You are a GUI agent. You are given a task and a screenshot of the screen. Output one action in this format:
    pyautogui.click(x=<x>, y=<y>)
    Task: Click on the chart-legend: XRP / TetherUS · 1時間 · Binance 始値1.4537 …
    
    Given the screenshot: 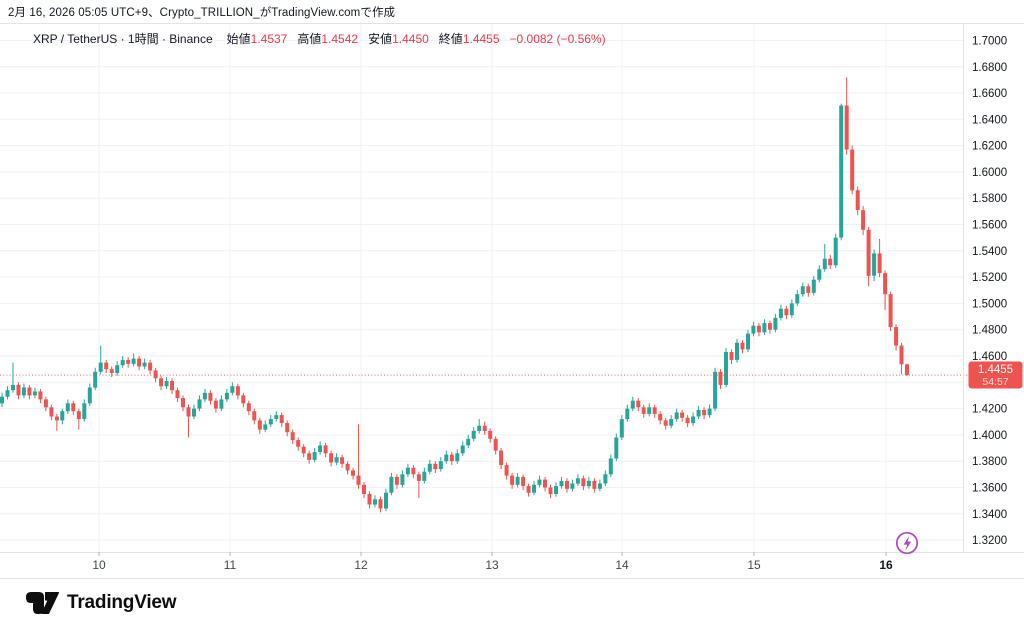 What is the action you would take?
    pyautogui.click(x=319, y=38)
    